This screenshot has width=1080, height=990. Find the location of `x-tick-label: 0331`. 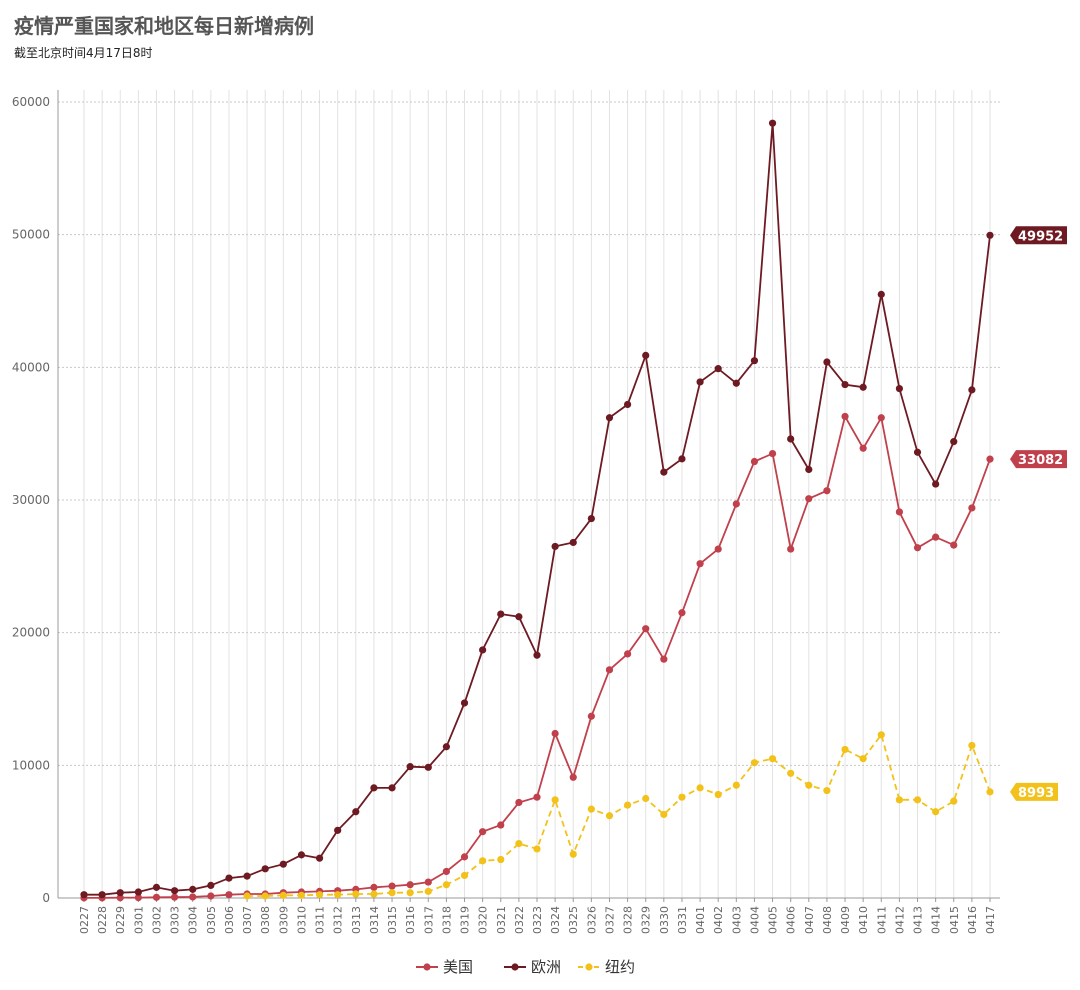

x-tick-label: 0331 is located at coordinates (682, 920).